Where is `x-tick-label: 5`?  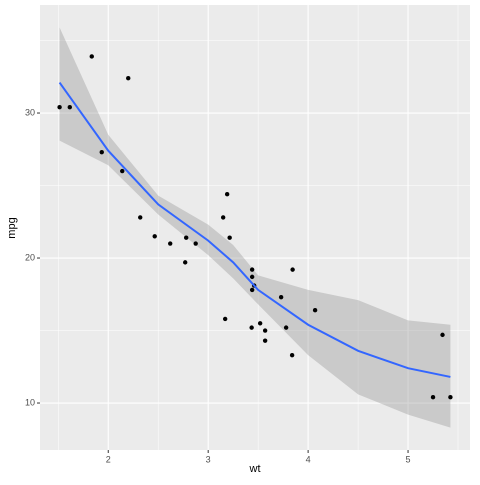 x-tick-label: 5 is located at coordinates (408, 459).